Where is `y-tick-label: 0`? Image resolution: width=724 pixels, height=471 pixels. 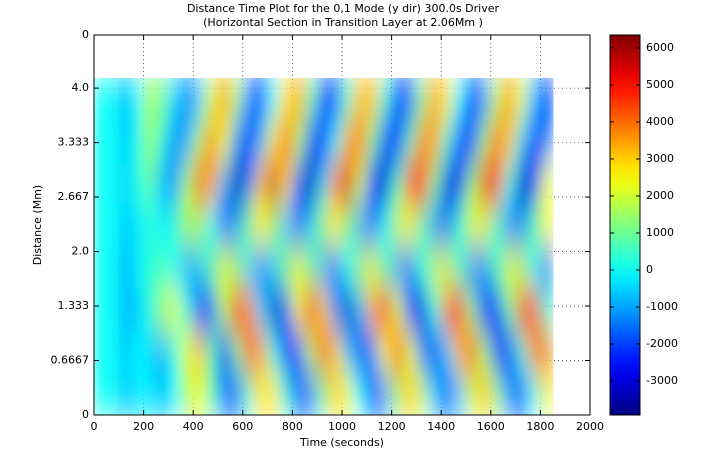
y-tick-label: 0 is located at coordinates (85, 34).